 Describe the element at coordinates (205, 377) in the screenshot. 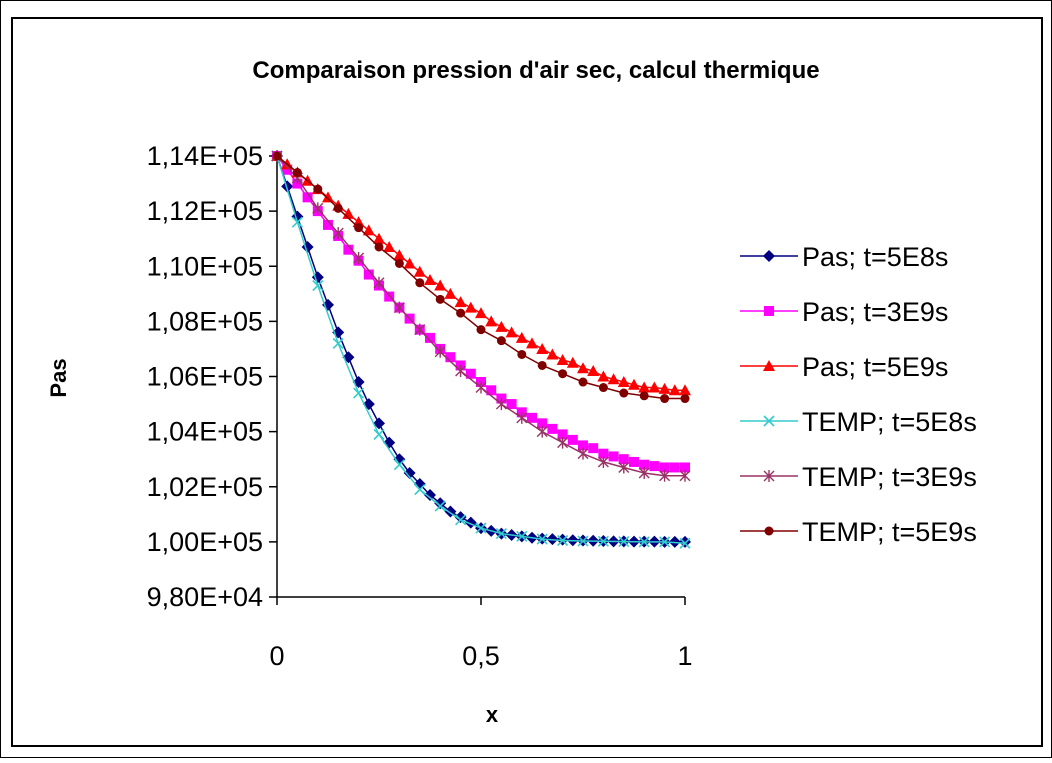

I see `y-tick-label: 1,06E+05` at that location.